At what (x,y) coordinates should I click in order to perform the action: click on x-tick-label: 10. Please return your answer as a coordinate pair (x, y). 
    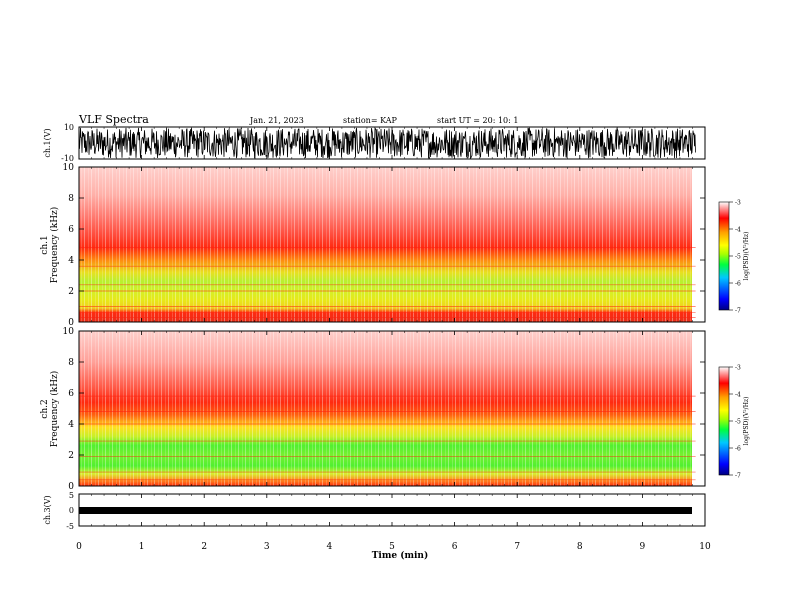
    Looking at the image, I should click on (705, 547).